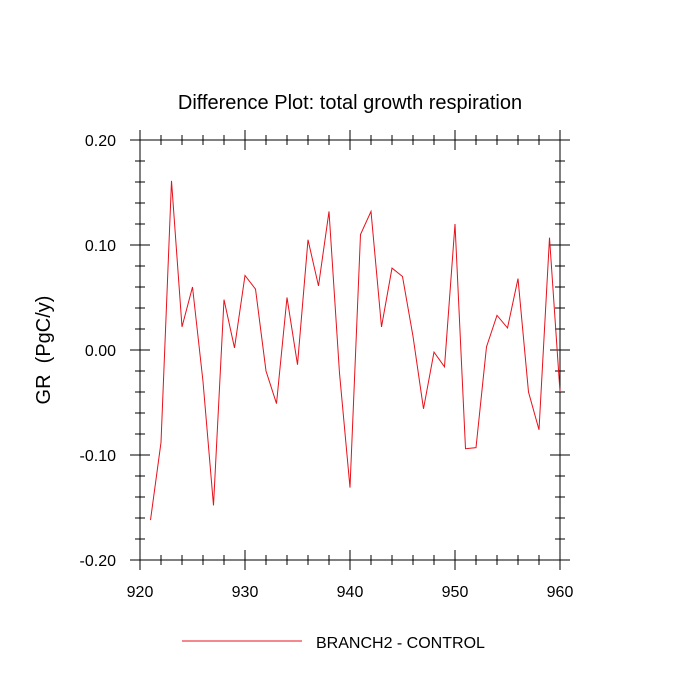  What do you see at coordinates (98, 561) in the screenshot?
I see `y-tick-label: -0.20` at bounding box center [98, 561].